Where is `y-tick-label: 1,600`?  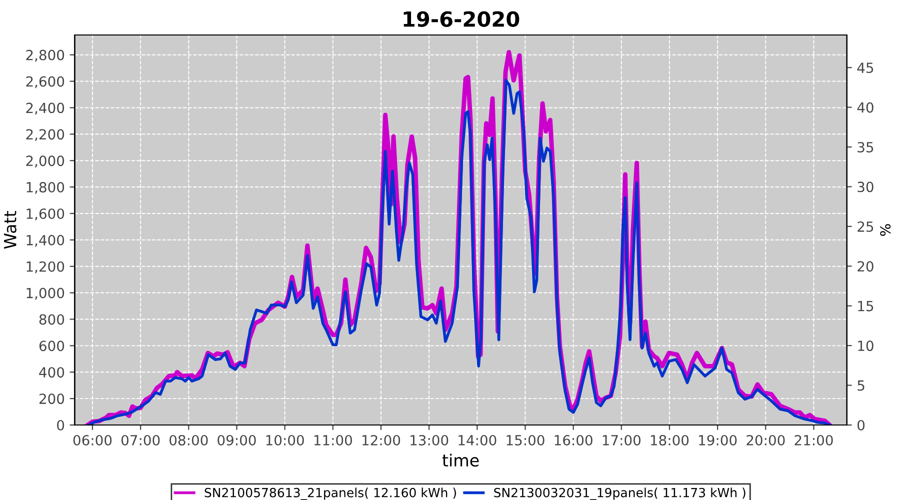
y-tick-label: 1,600 is located at coordinates (45, 214).